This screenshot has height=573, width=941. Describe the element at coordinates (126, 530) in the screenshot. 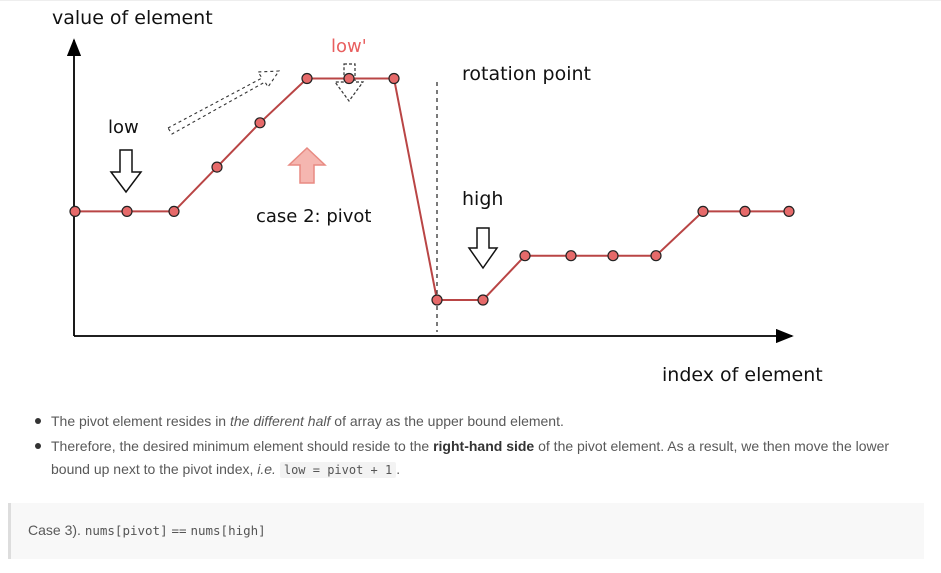

I see `case-3-code-left: nums[pivot]` at that location.